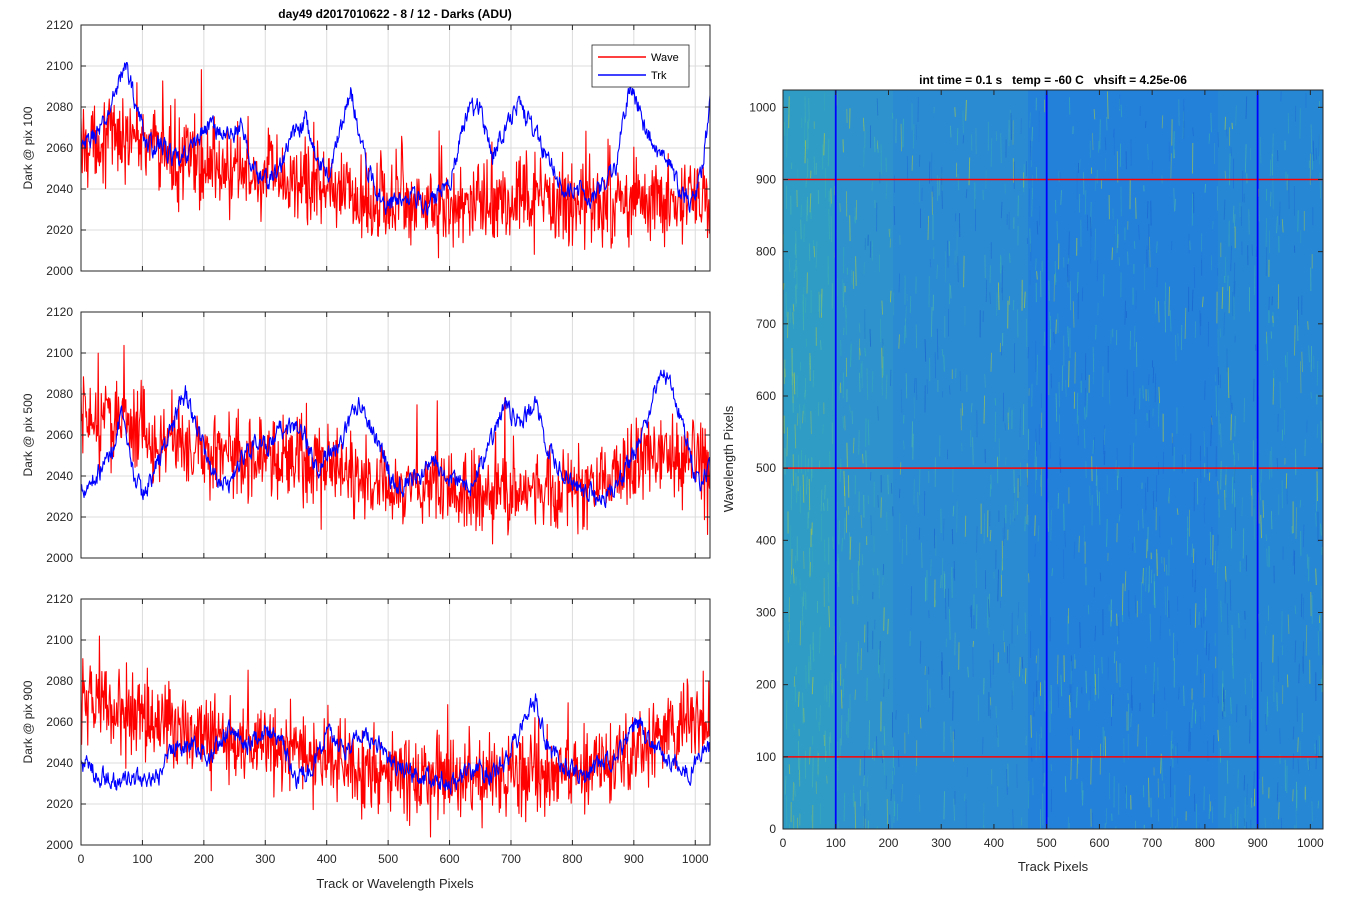  Describe the element at coordinates (1310, 843) in the screenshot. I see `x-tick-label: 1000` at that location.